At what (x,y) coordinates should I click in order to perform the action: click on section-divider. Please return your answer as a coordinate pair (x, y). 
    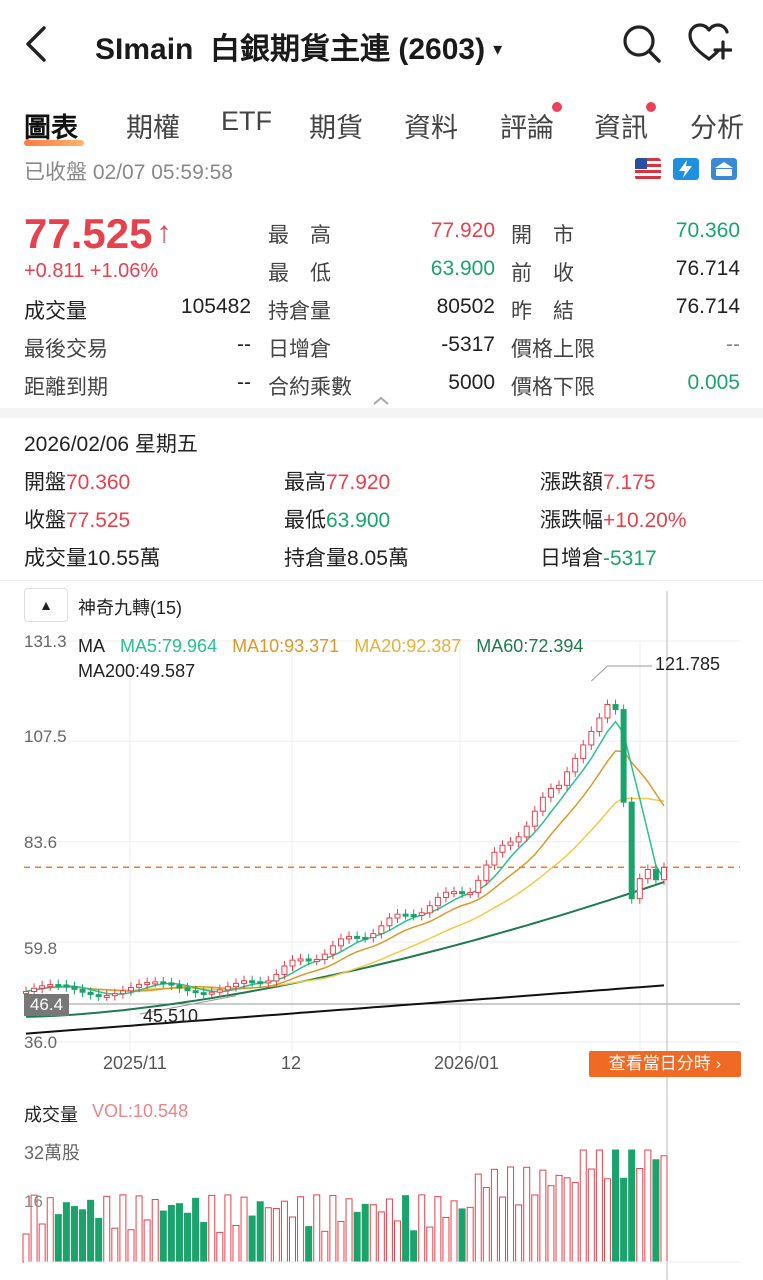
    Looking at the image, I should click on (381, 413).